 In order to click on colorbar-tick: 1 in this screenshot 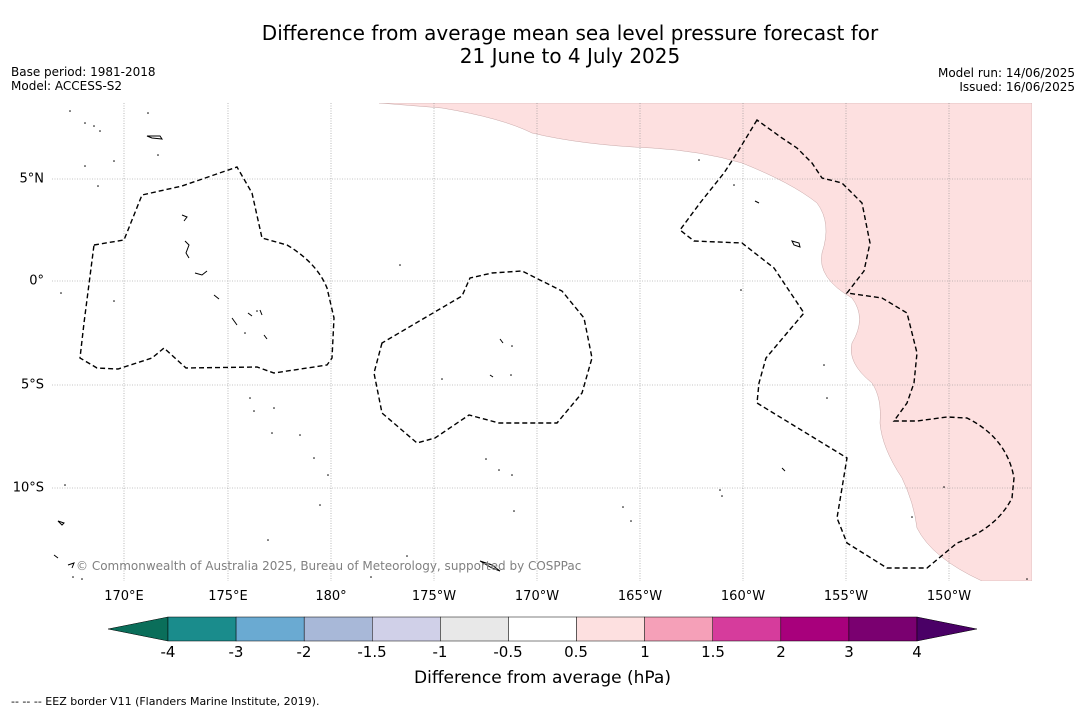, I will do `click(645, 652)`.